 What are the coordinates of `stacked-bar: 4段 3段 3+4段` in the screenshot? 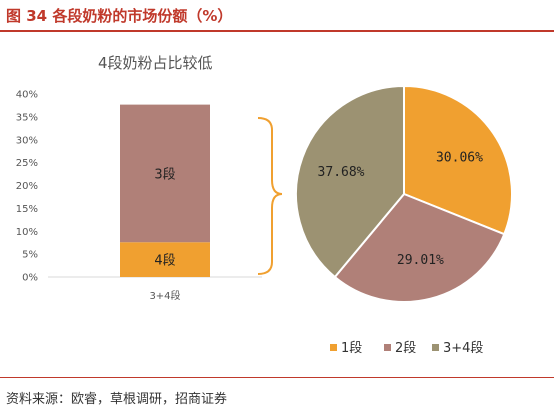 It's located at (165, 203).